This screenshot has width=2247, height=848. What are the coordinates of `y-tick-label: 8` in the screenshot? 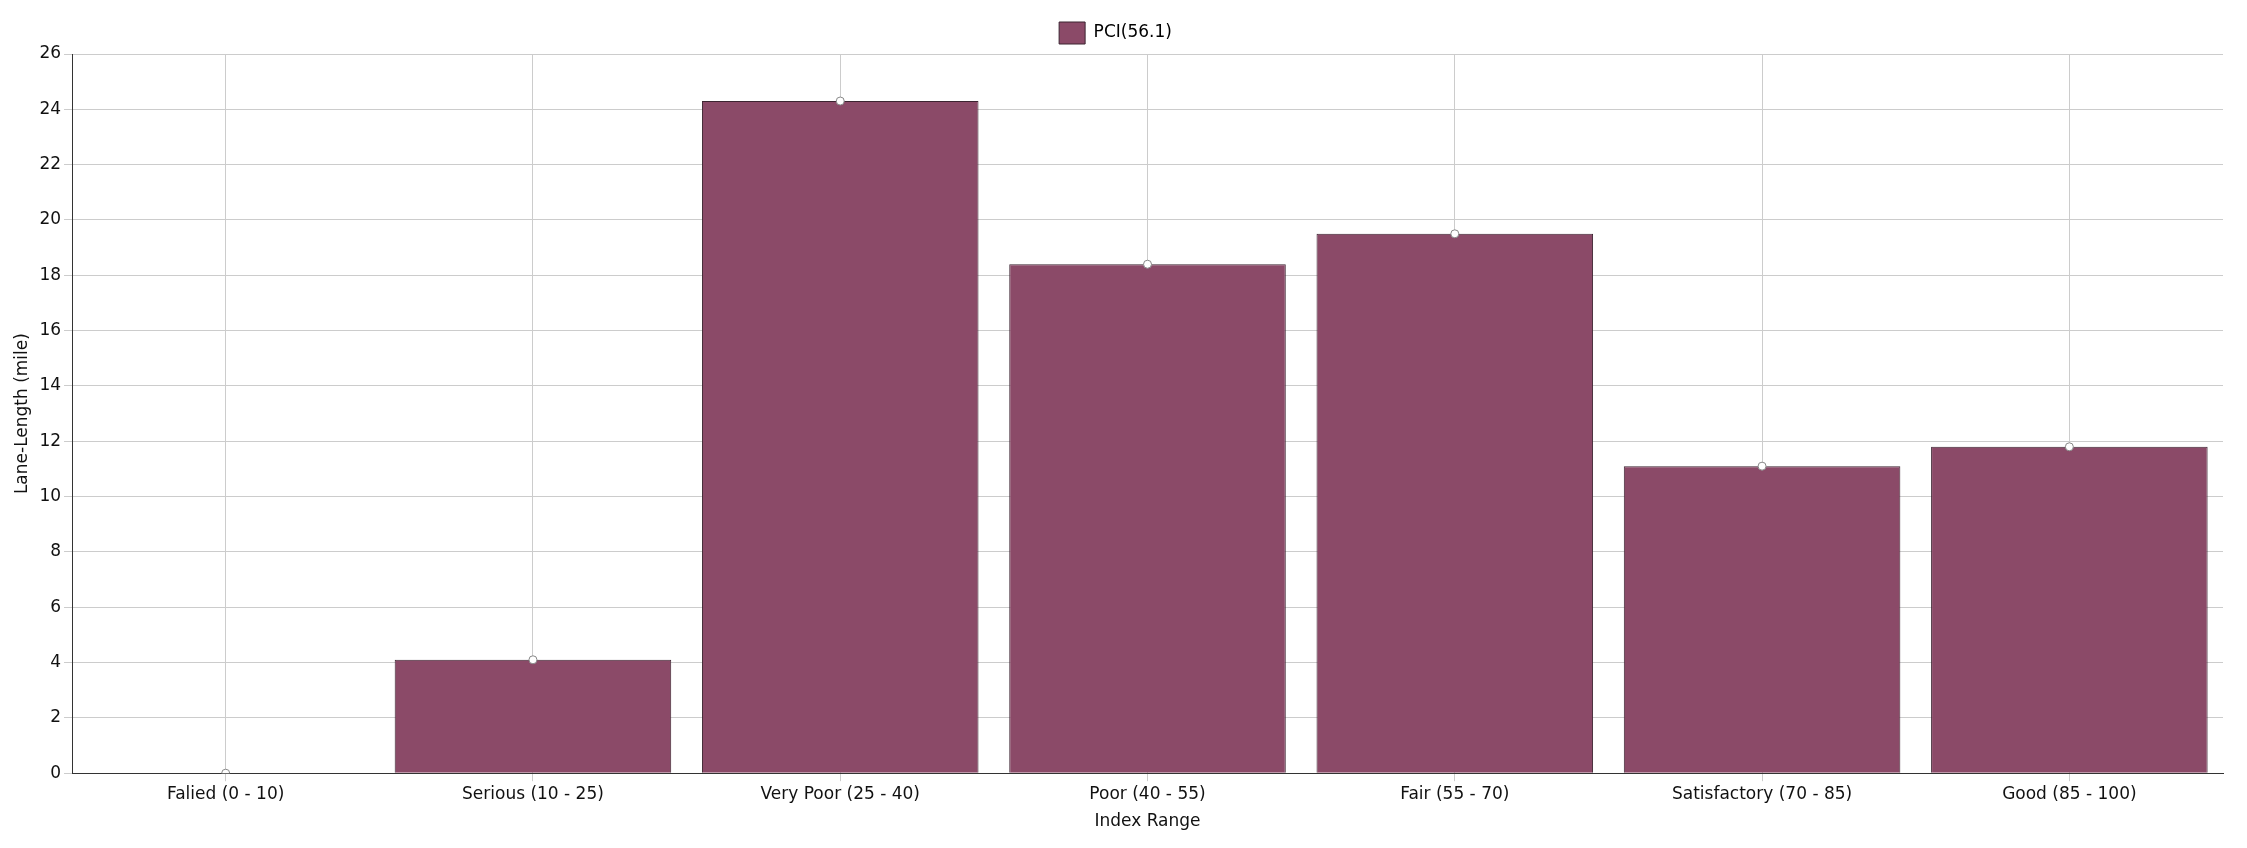 It's located at (56, 550).